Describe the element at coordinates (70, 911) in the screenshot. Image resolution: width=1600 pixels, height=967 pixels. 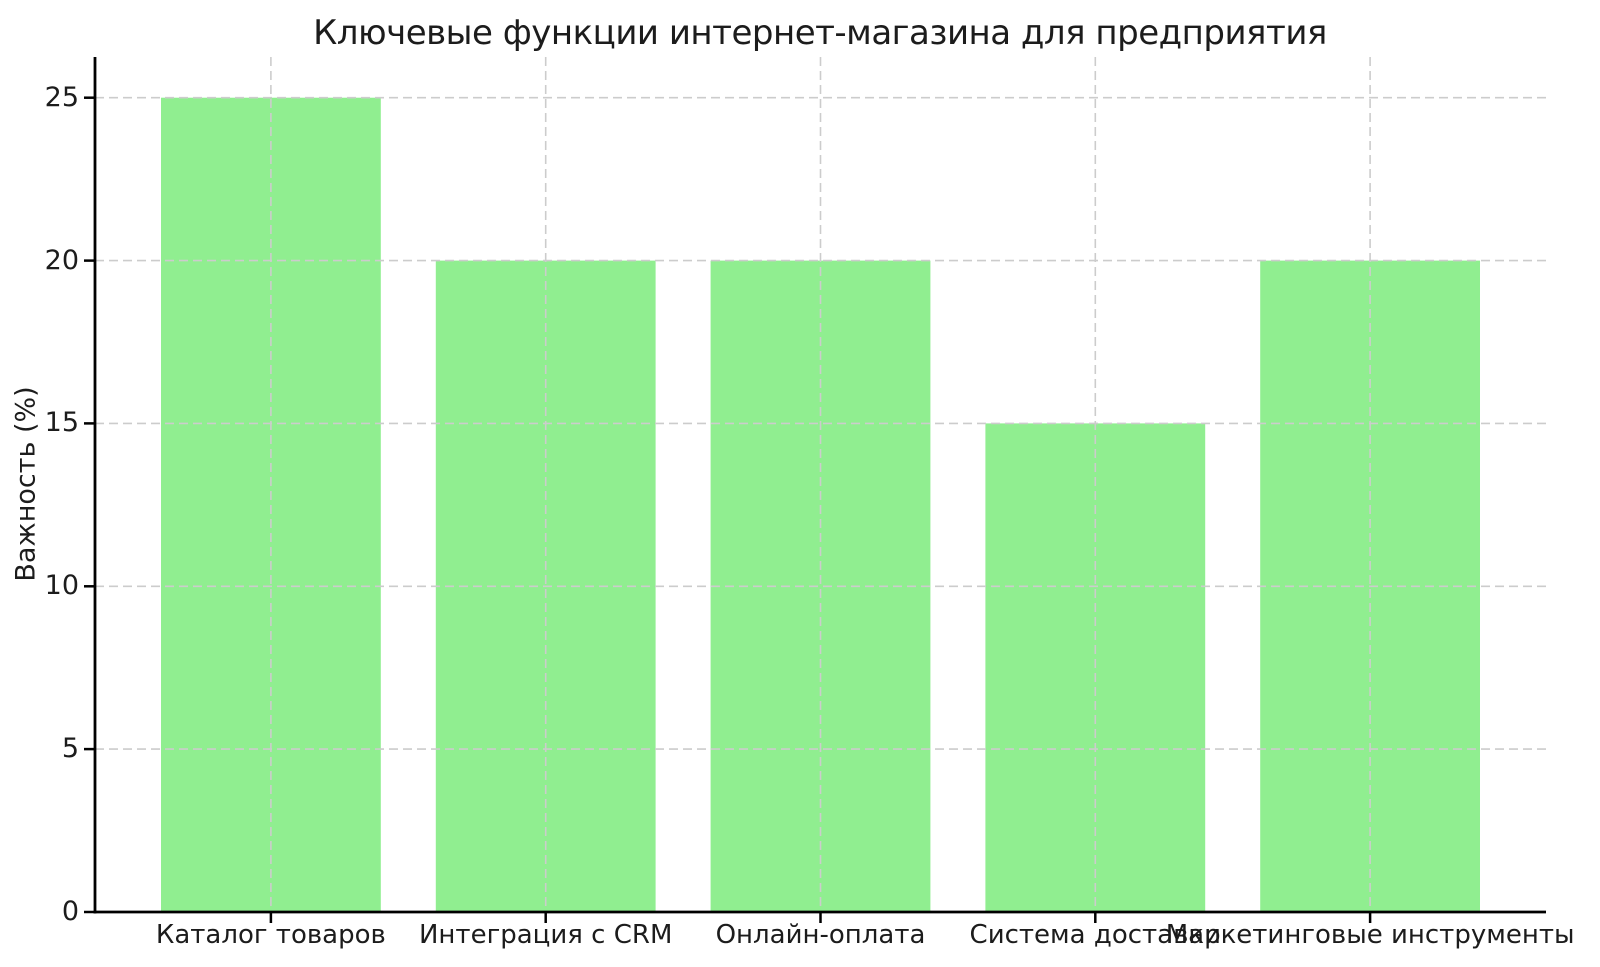
I see `y-tick-label: 0` at that location.